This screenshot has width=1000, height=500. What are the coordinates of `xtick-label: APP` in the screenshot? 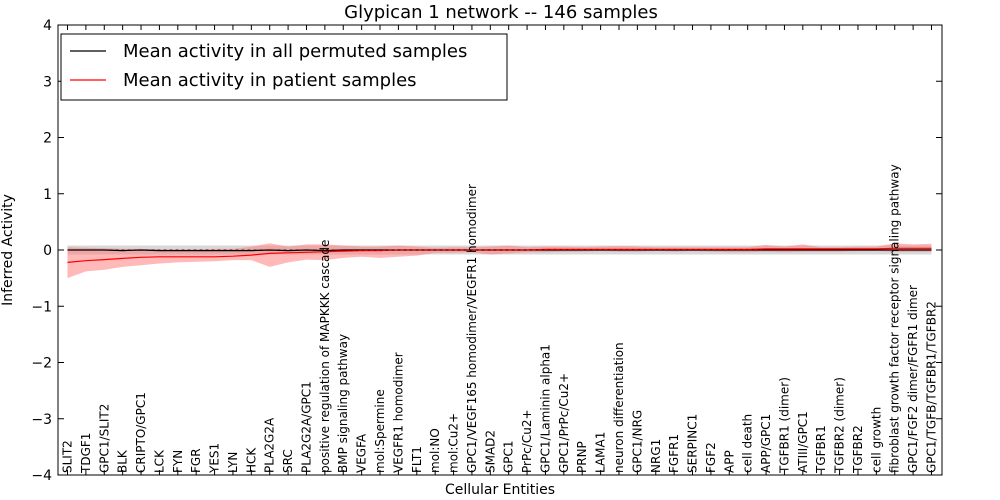 It's located at (729, 461).